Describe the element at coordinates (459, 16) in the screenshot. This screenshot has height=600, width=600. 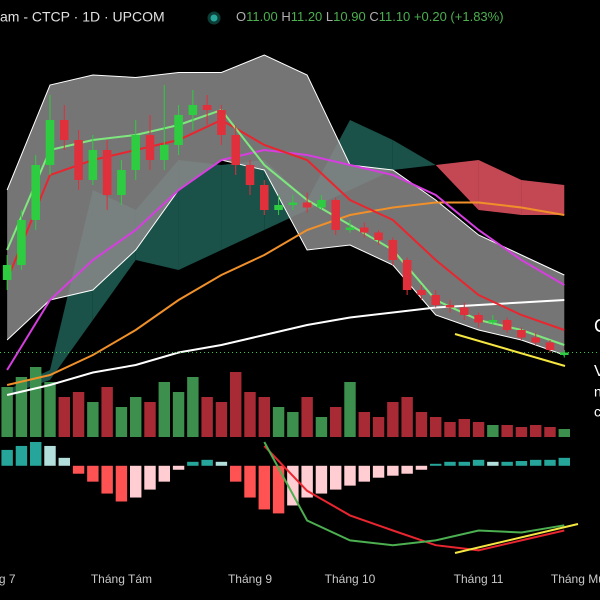
I see `quote-change: +0.20 (+1.83%)` at that location.